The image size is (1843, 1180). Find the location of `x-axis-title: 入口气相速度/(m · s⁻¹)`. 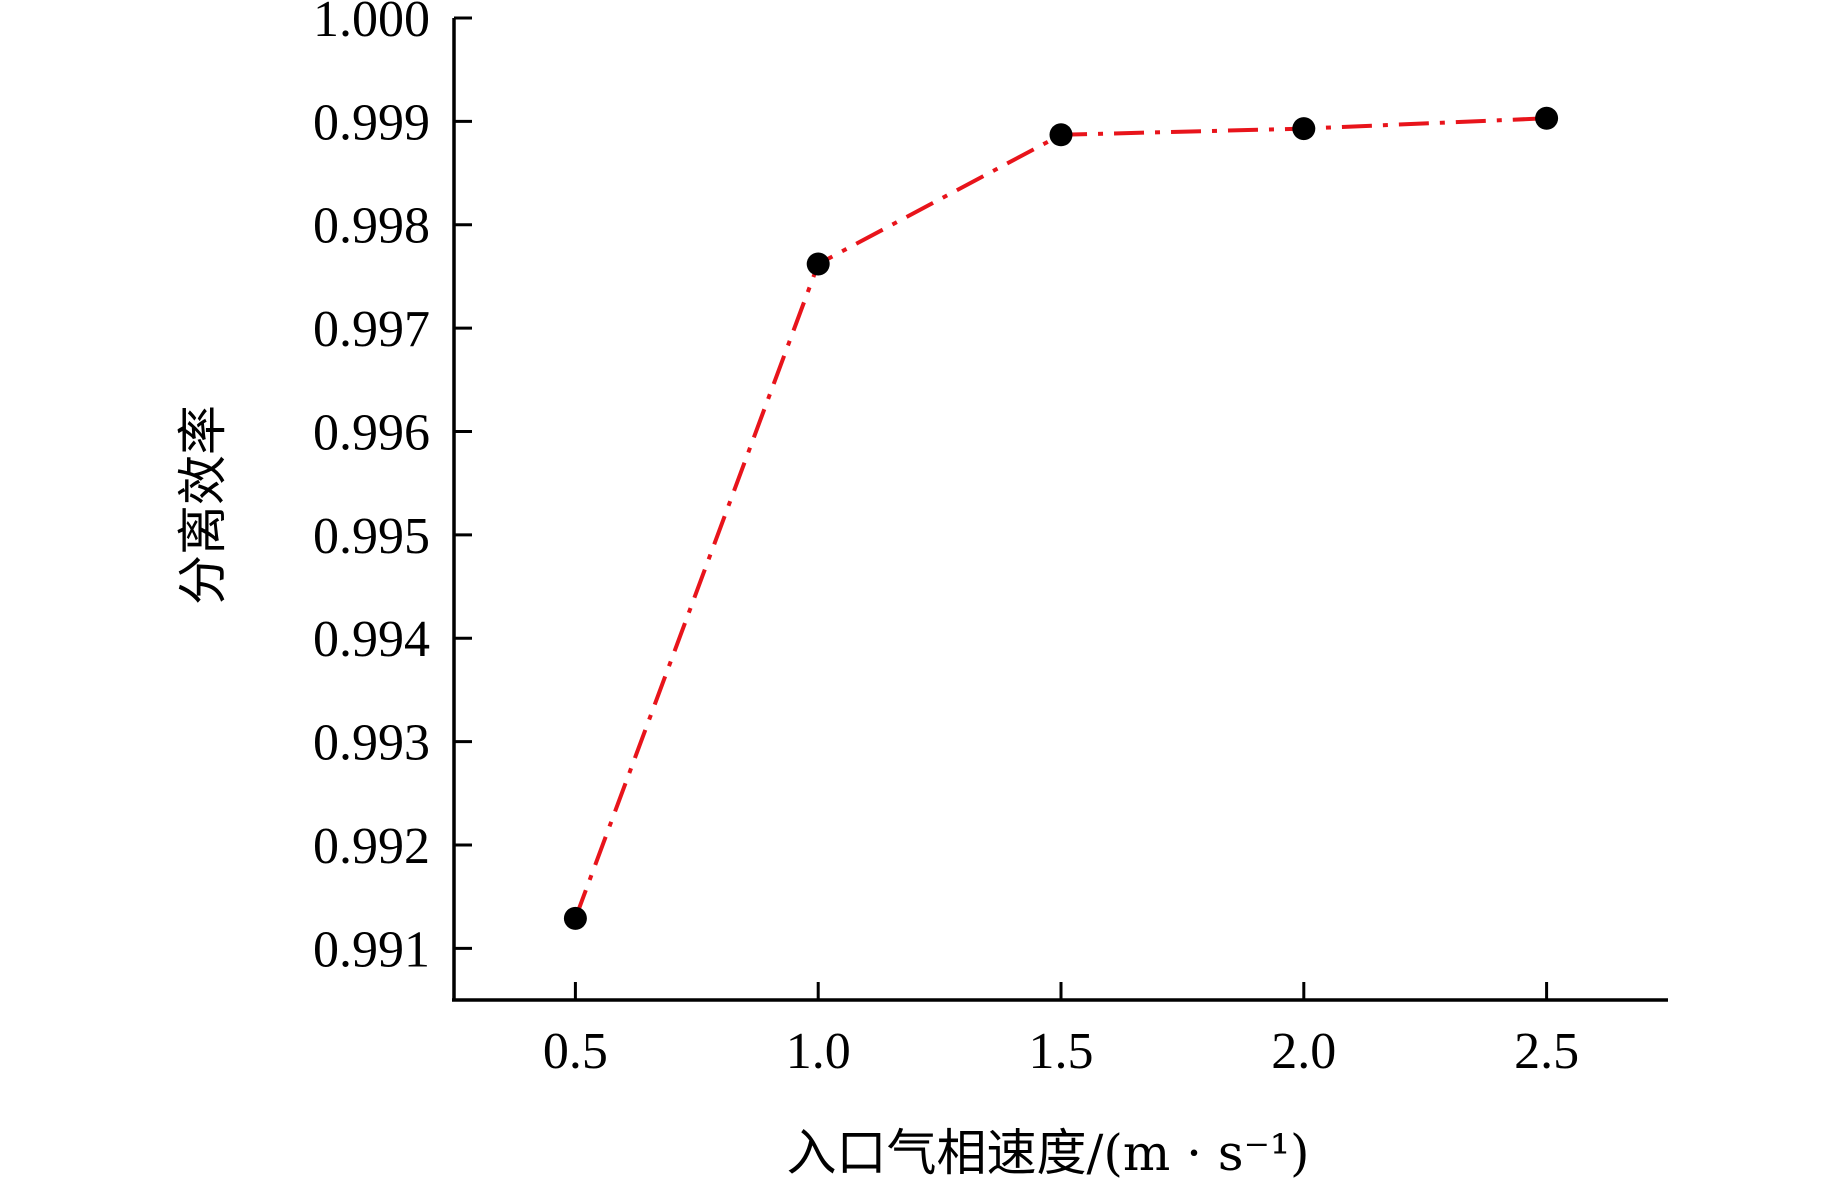

x-axis-title: 入口气相速度/(m · s⁻¹) is located at coordinates (1047, 1152).